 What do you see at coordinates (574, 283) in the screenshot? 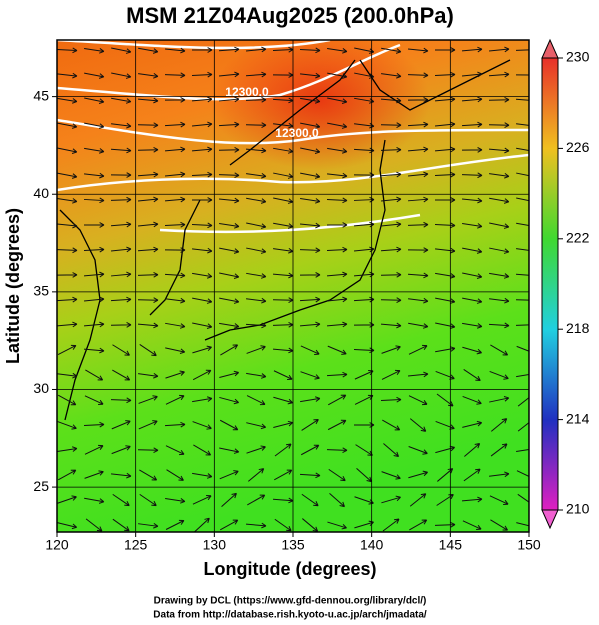
I see `colorbar-ticks: 210 214 218 222 226 230` at bounding box center [574, 283].